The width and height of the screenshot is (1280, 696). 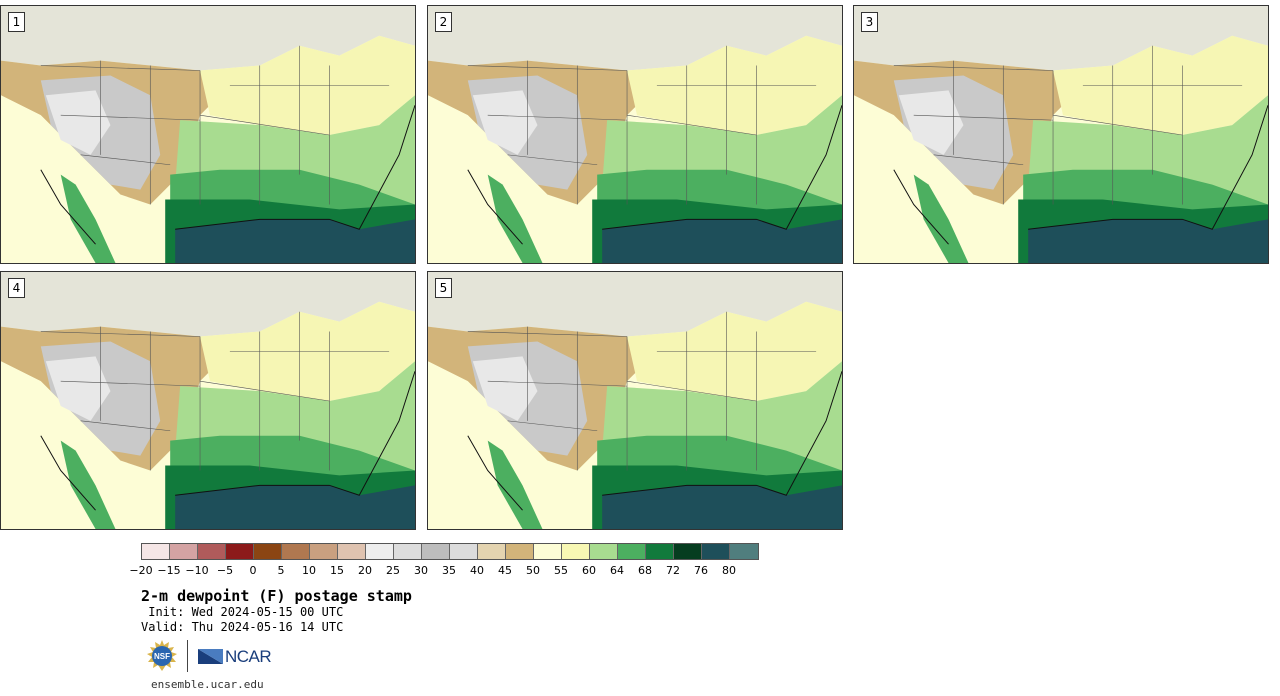 I want to click on footer-url: ensemble.ucar.edu, so click(x=207, y=684).